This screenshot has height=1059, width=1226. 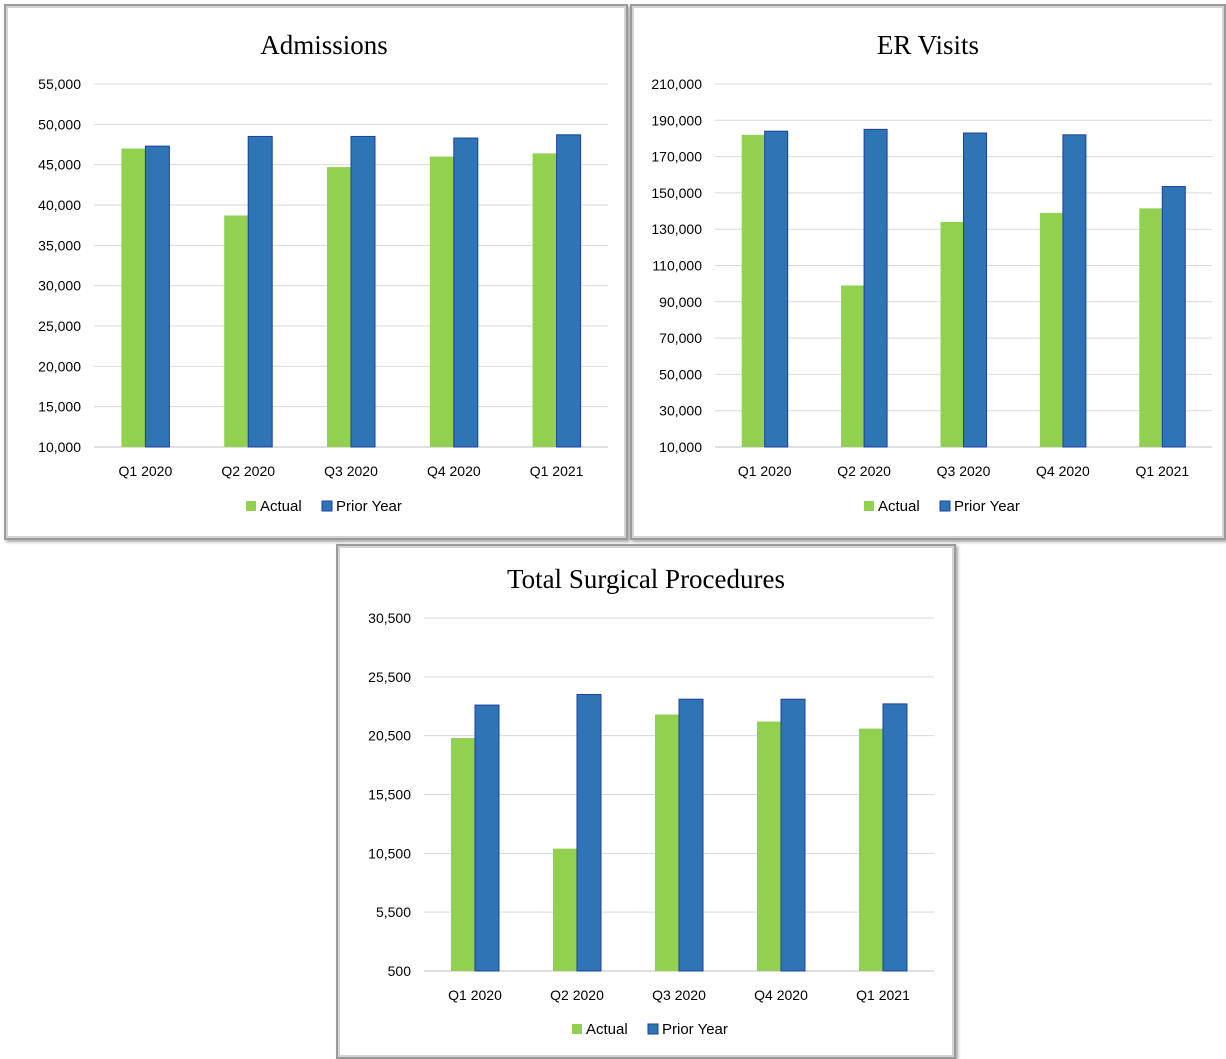 What do you see at coordinates (59, 165) in the screenshot?
I see `y-tick-label: 45,000` at bounding box center [59, 165].